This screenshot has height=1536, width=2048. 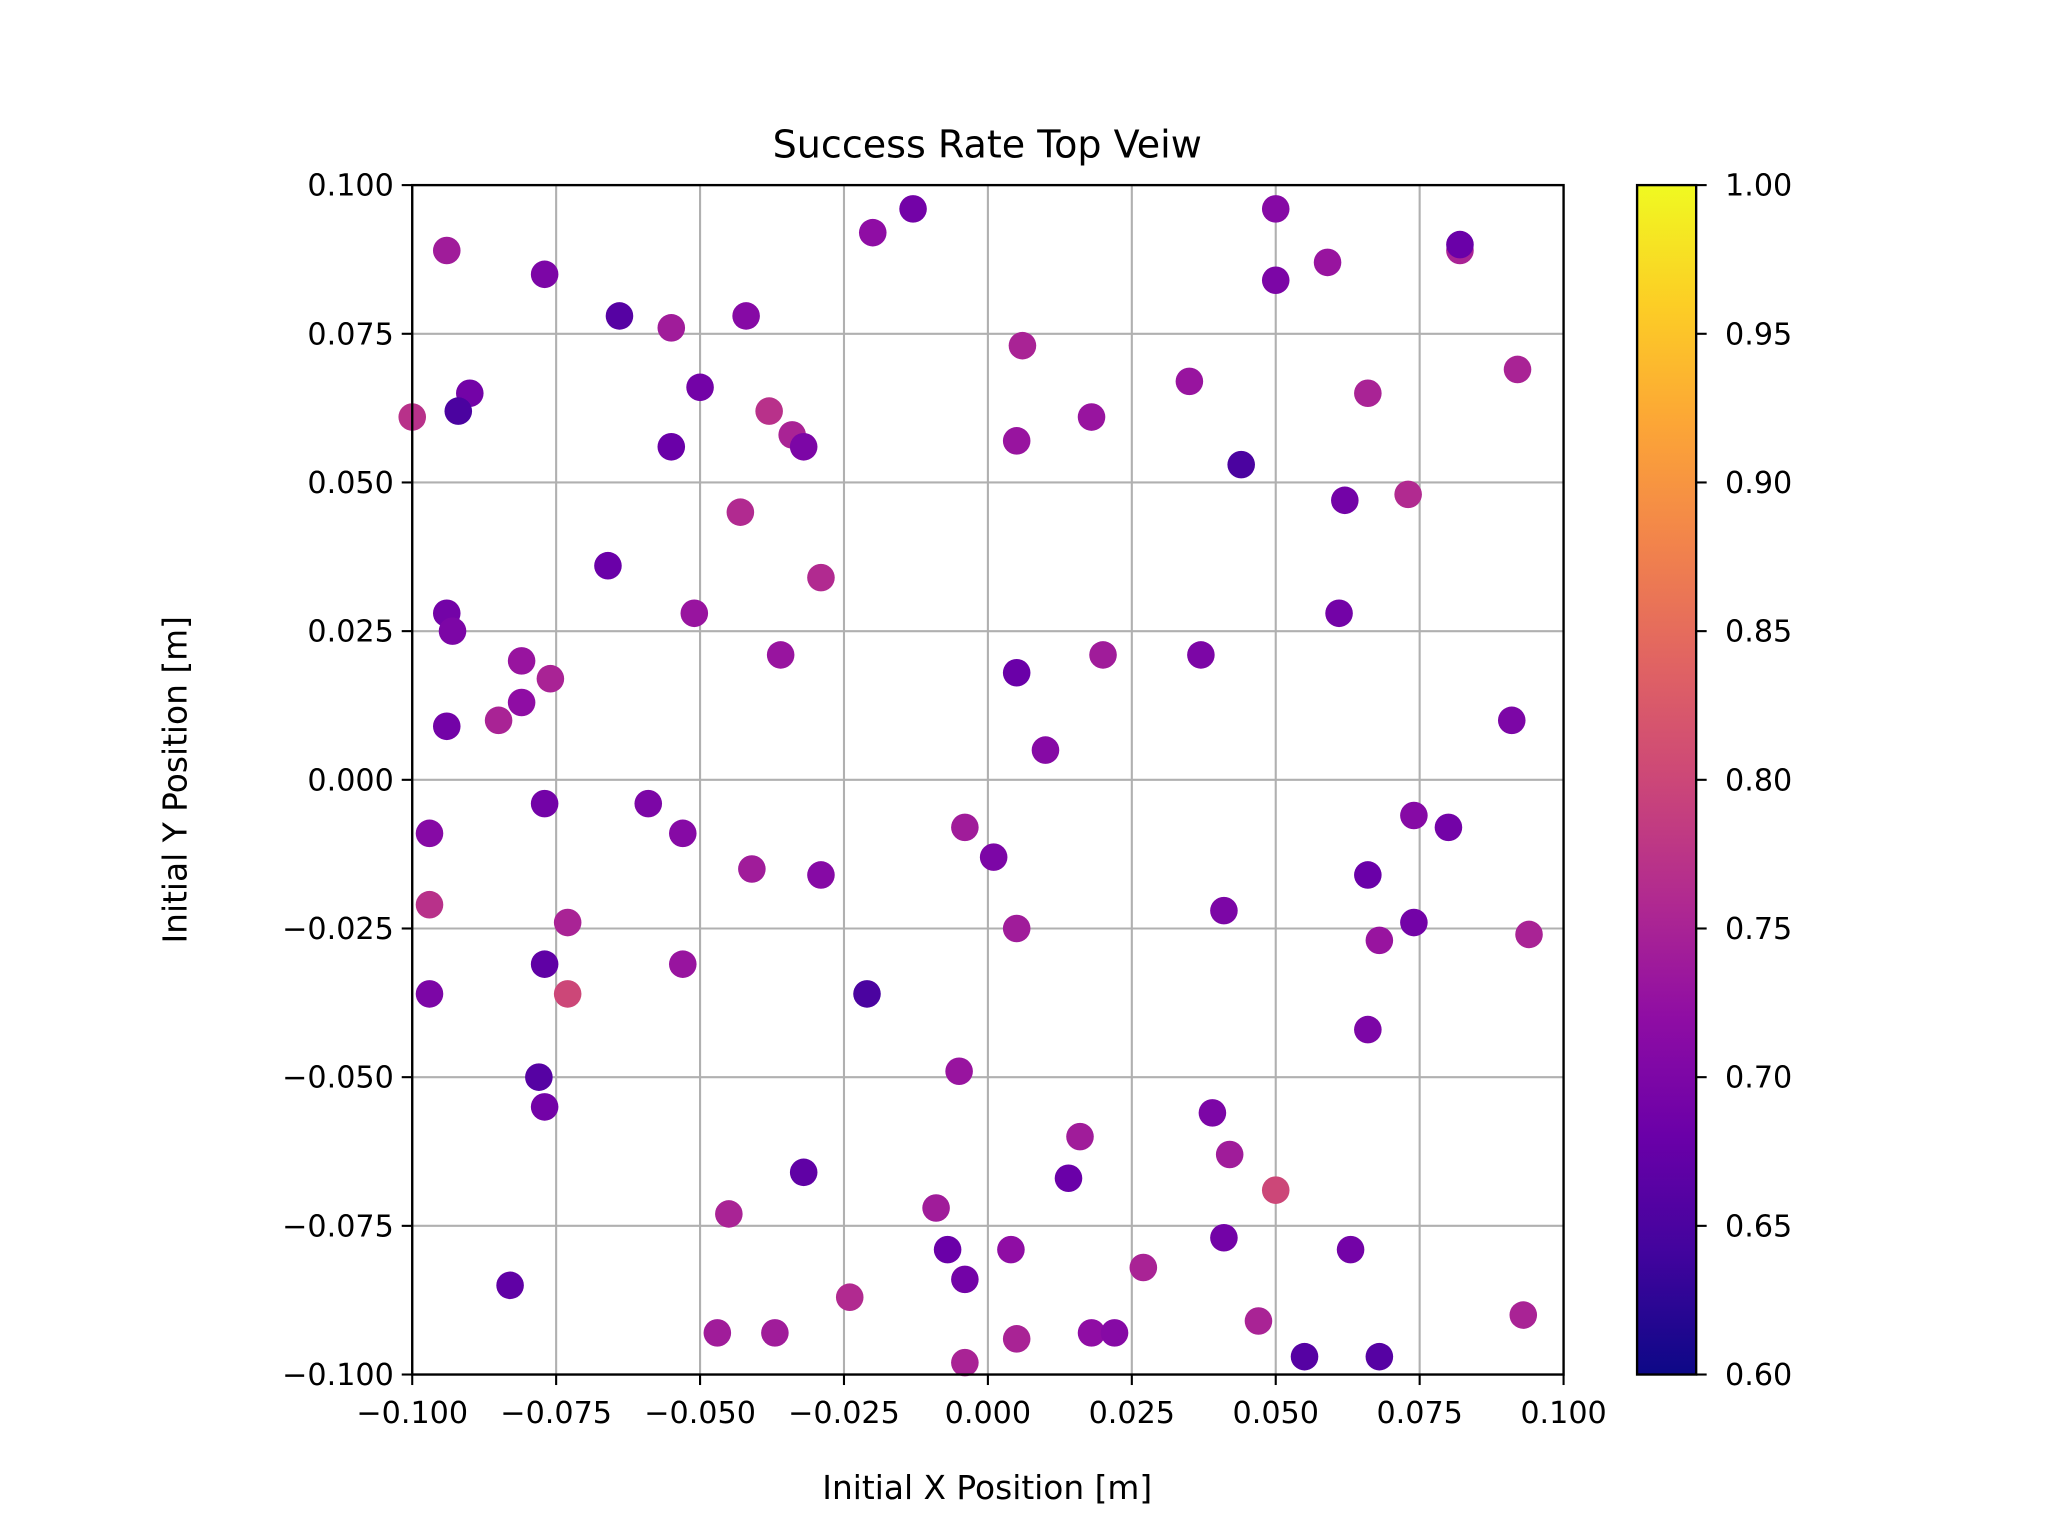 I want to click on x-tick-label: 0.100, so click(x=1563, y=1413).